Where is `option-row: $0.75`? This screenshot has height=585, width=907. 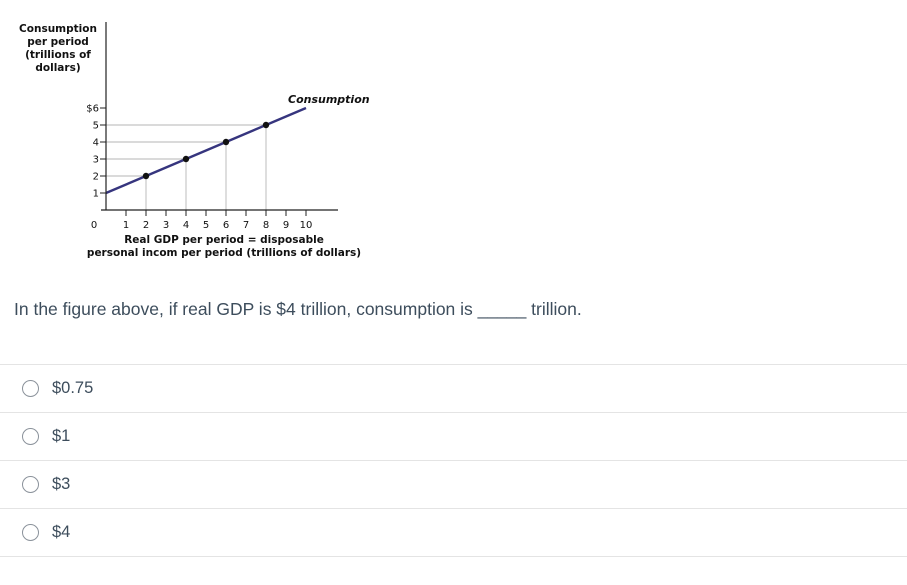
option-row: $0.75 is located at coordinates (453, 388).